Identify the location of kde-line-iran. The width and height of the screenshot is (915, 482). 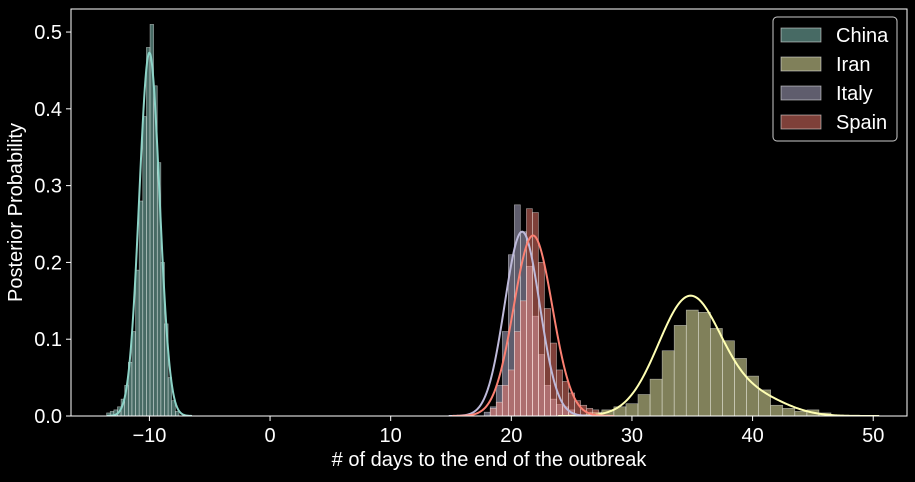
(719, 355).